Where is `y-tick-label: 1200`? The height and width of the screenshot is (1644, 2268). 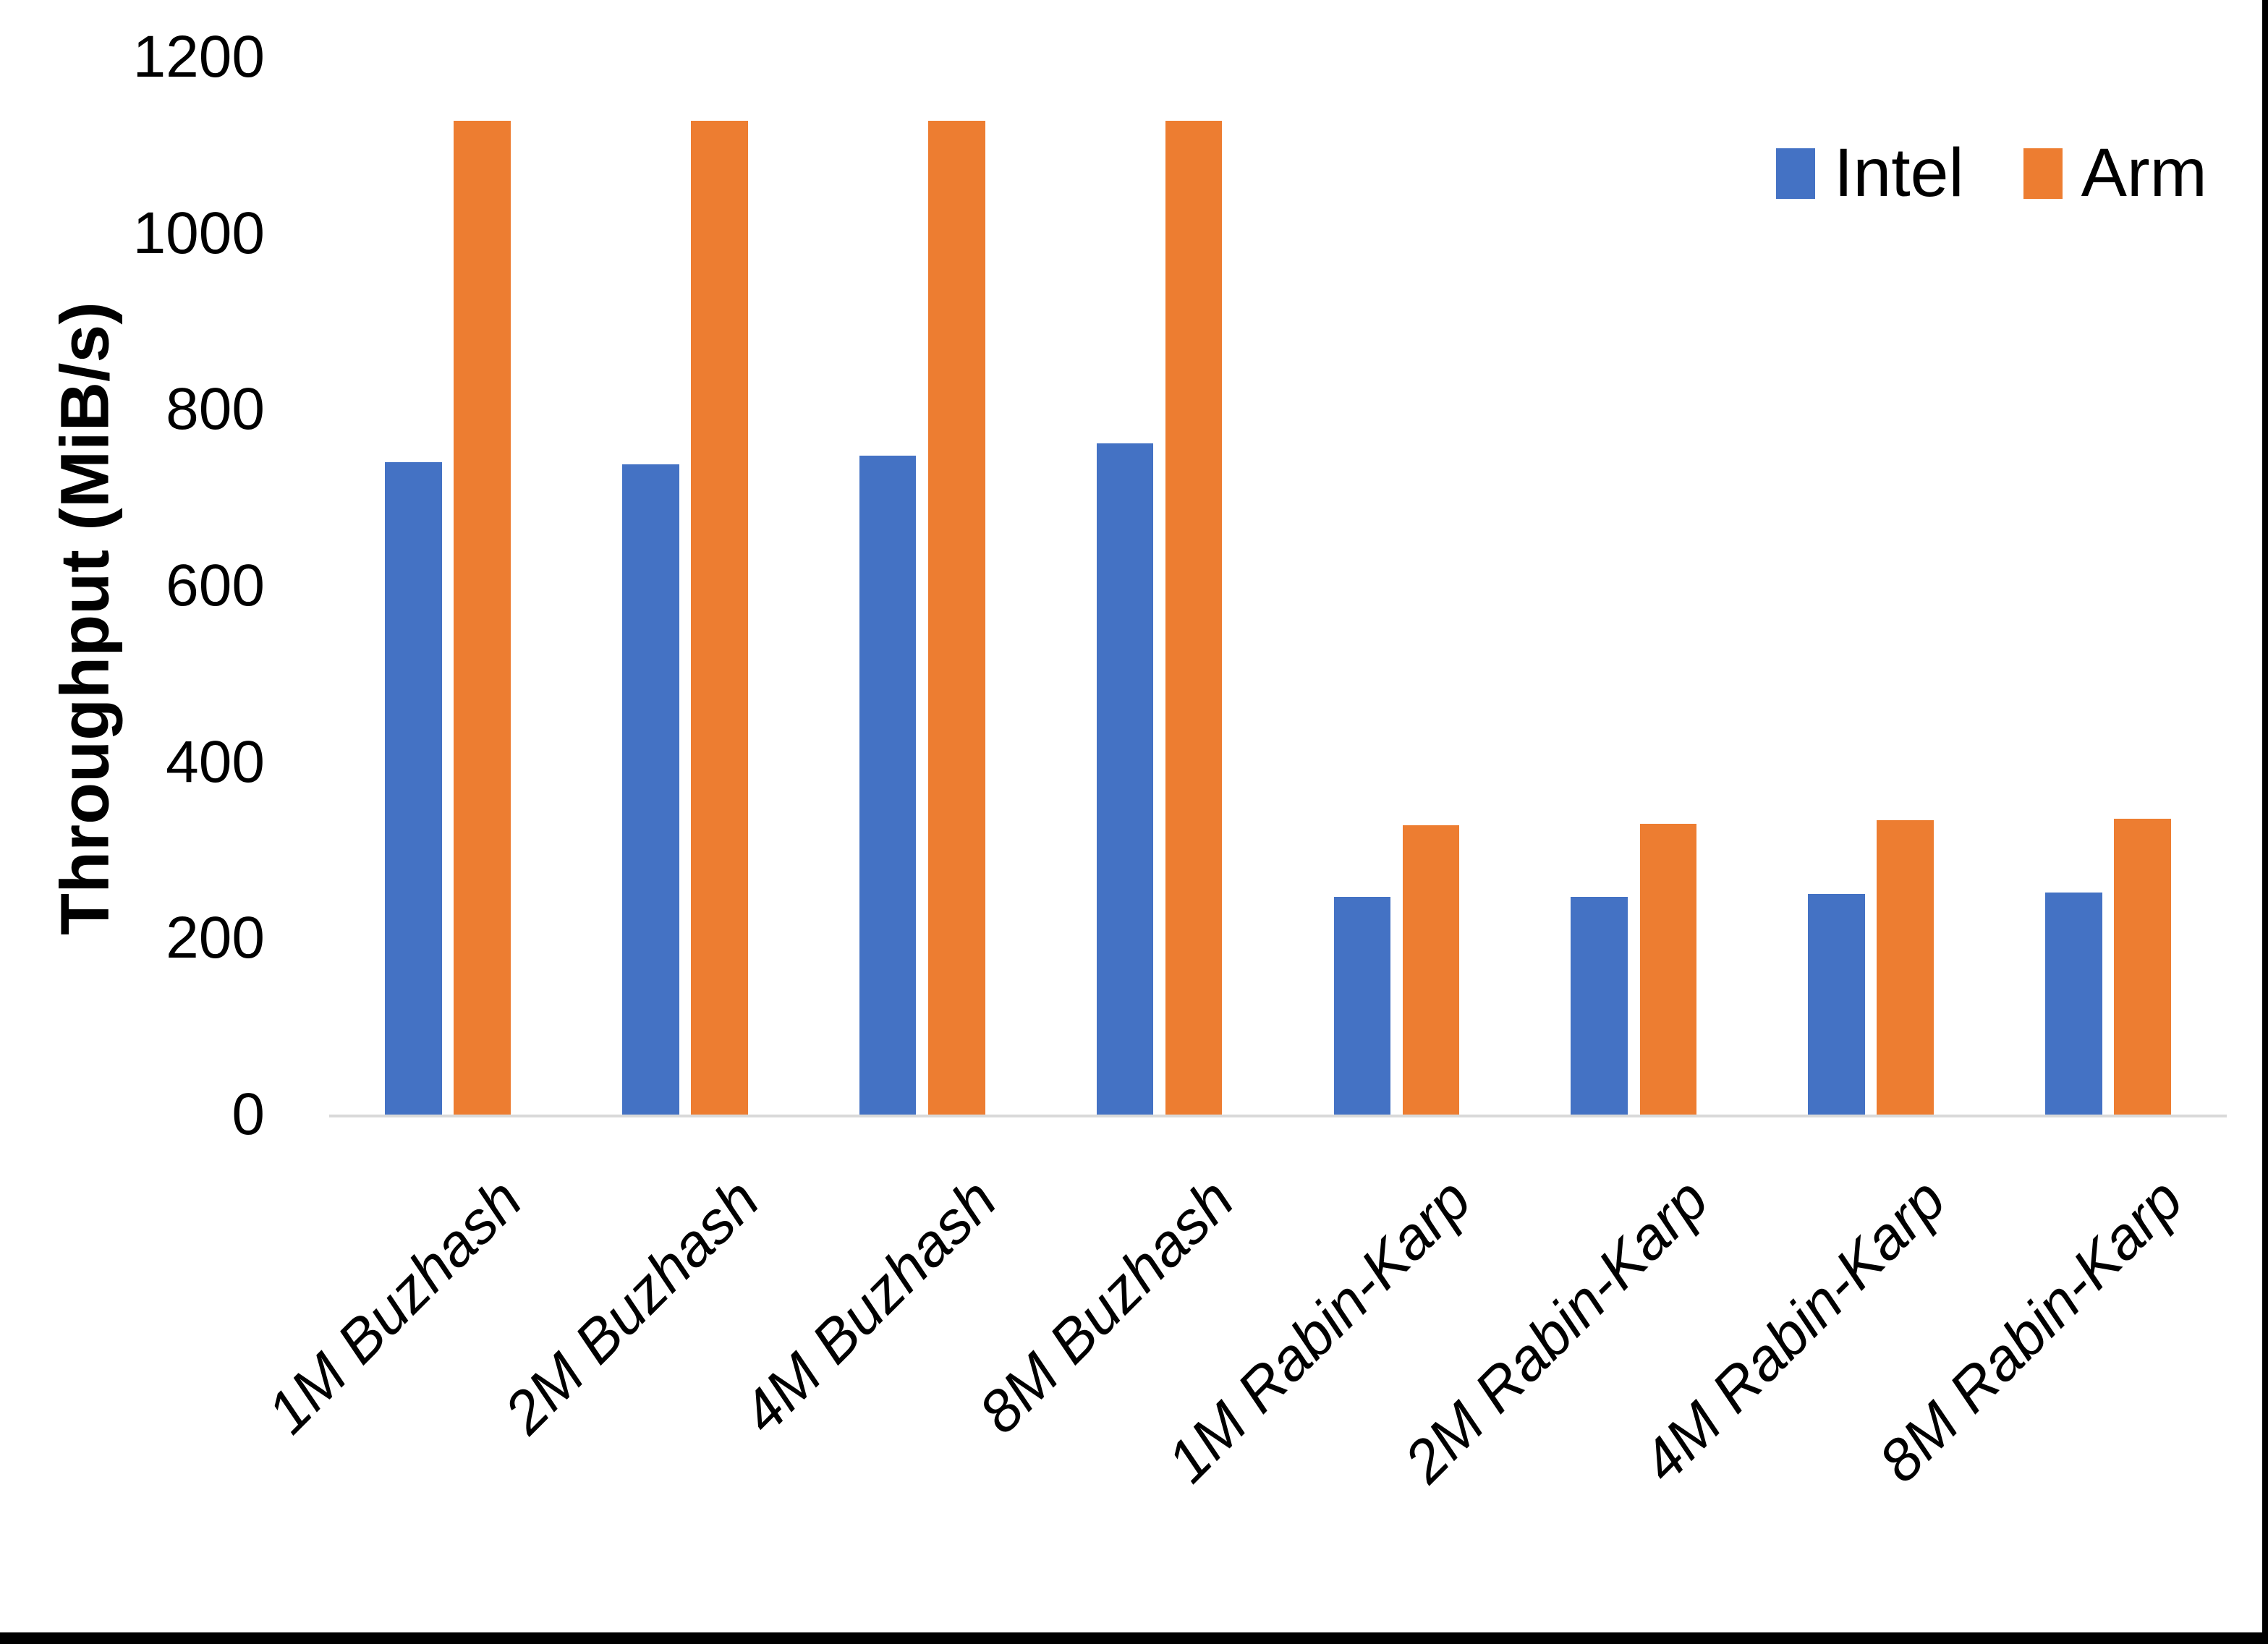
y-tick-label: 1200 is located at coordinates (198, 57).